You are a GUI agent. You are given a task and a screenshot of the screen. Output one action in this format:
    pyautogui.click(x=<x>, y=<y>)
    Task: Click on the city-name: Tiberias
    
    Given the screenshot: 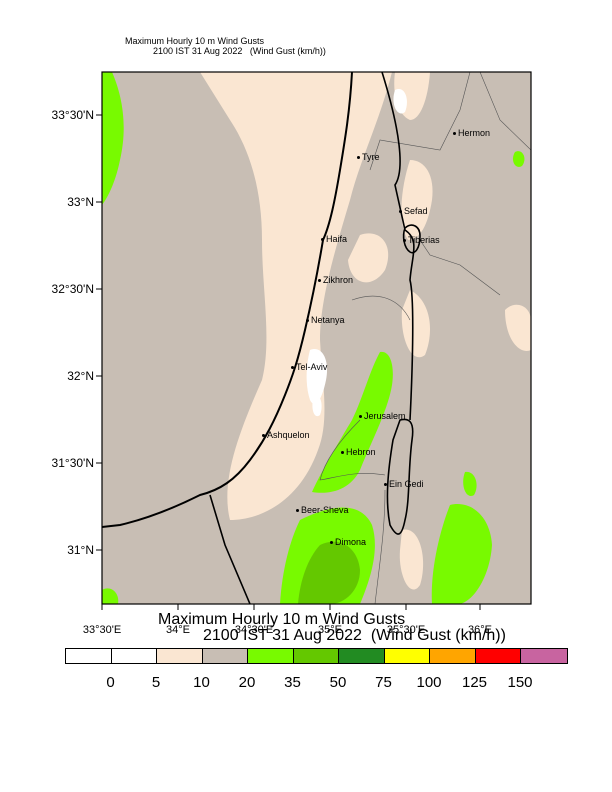 What is the action you would take?
    pyautogui.click(x=424, y=240)
    